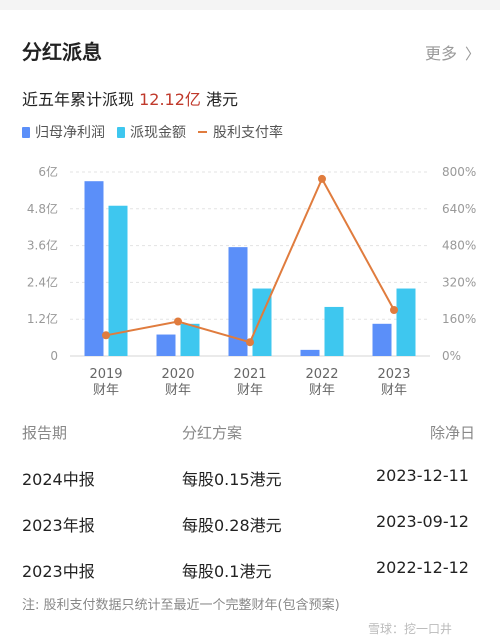 The image size is (500, 642). I want to click on y2-tick-label: 0%, so click(451, 356).